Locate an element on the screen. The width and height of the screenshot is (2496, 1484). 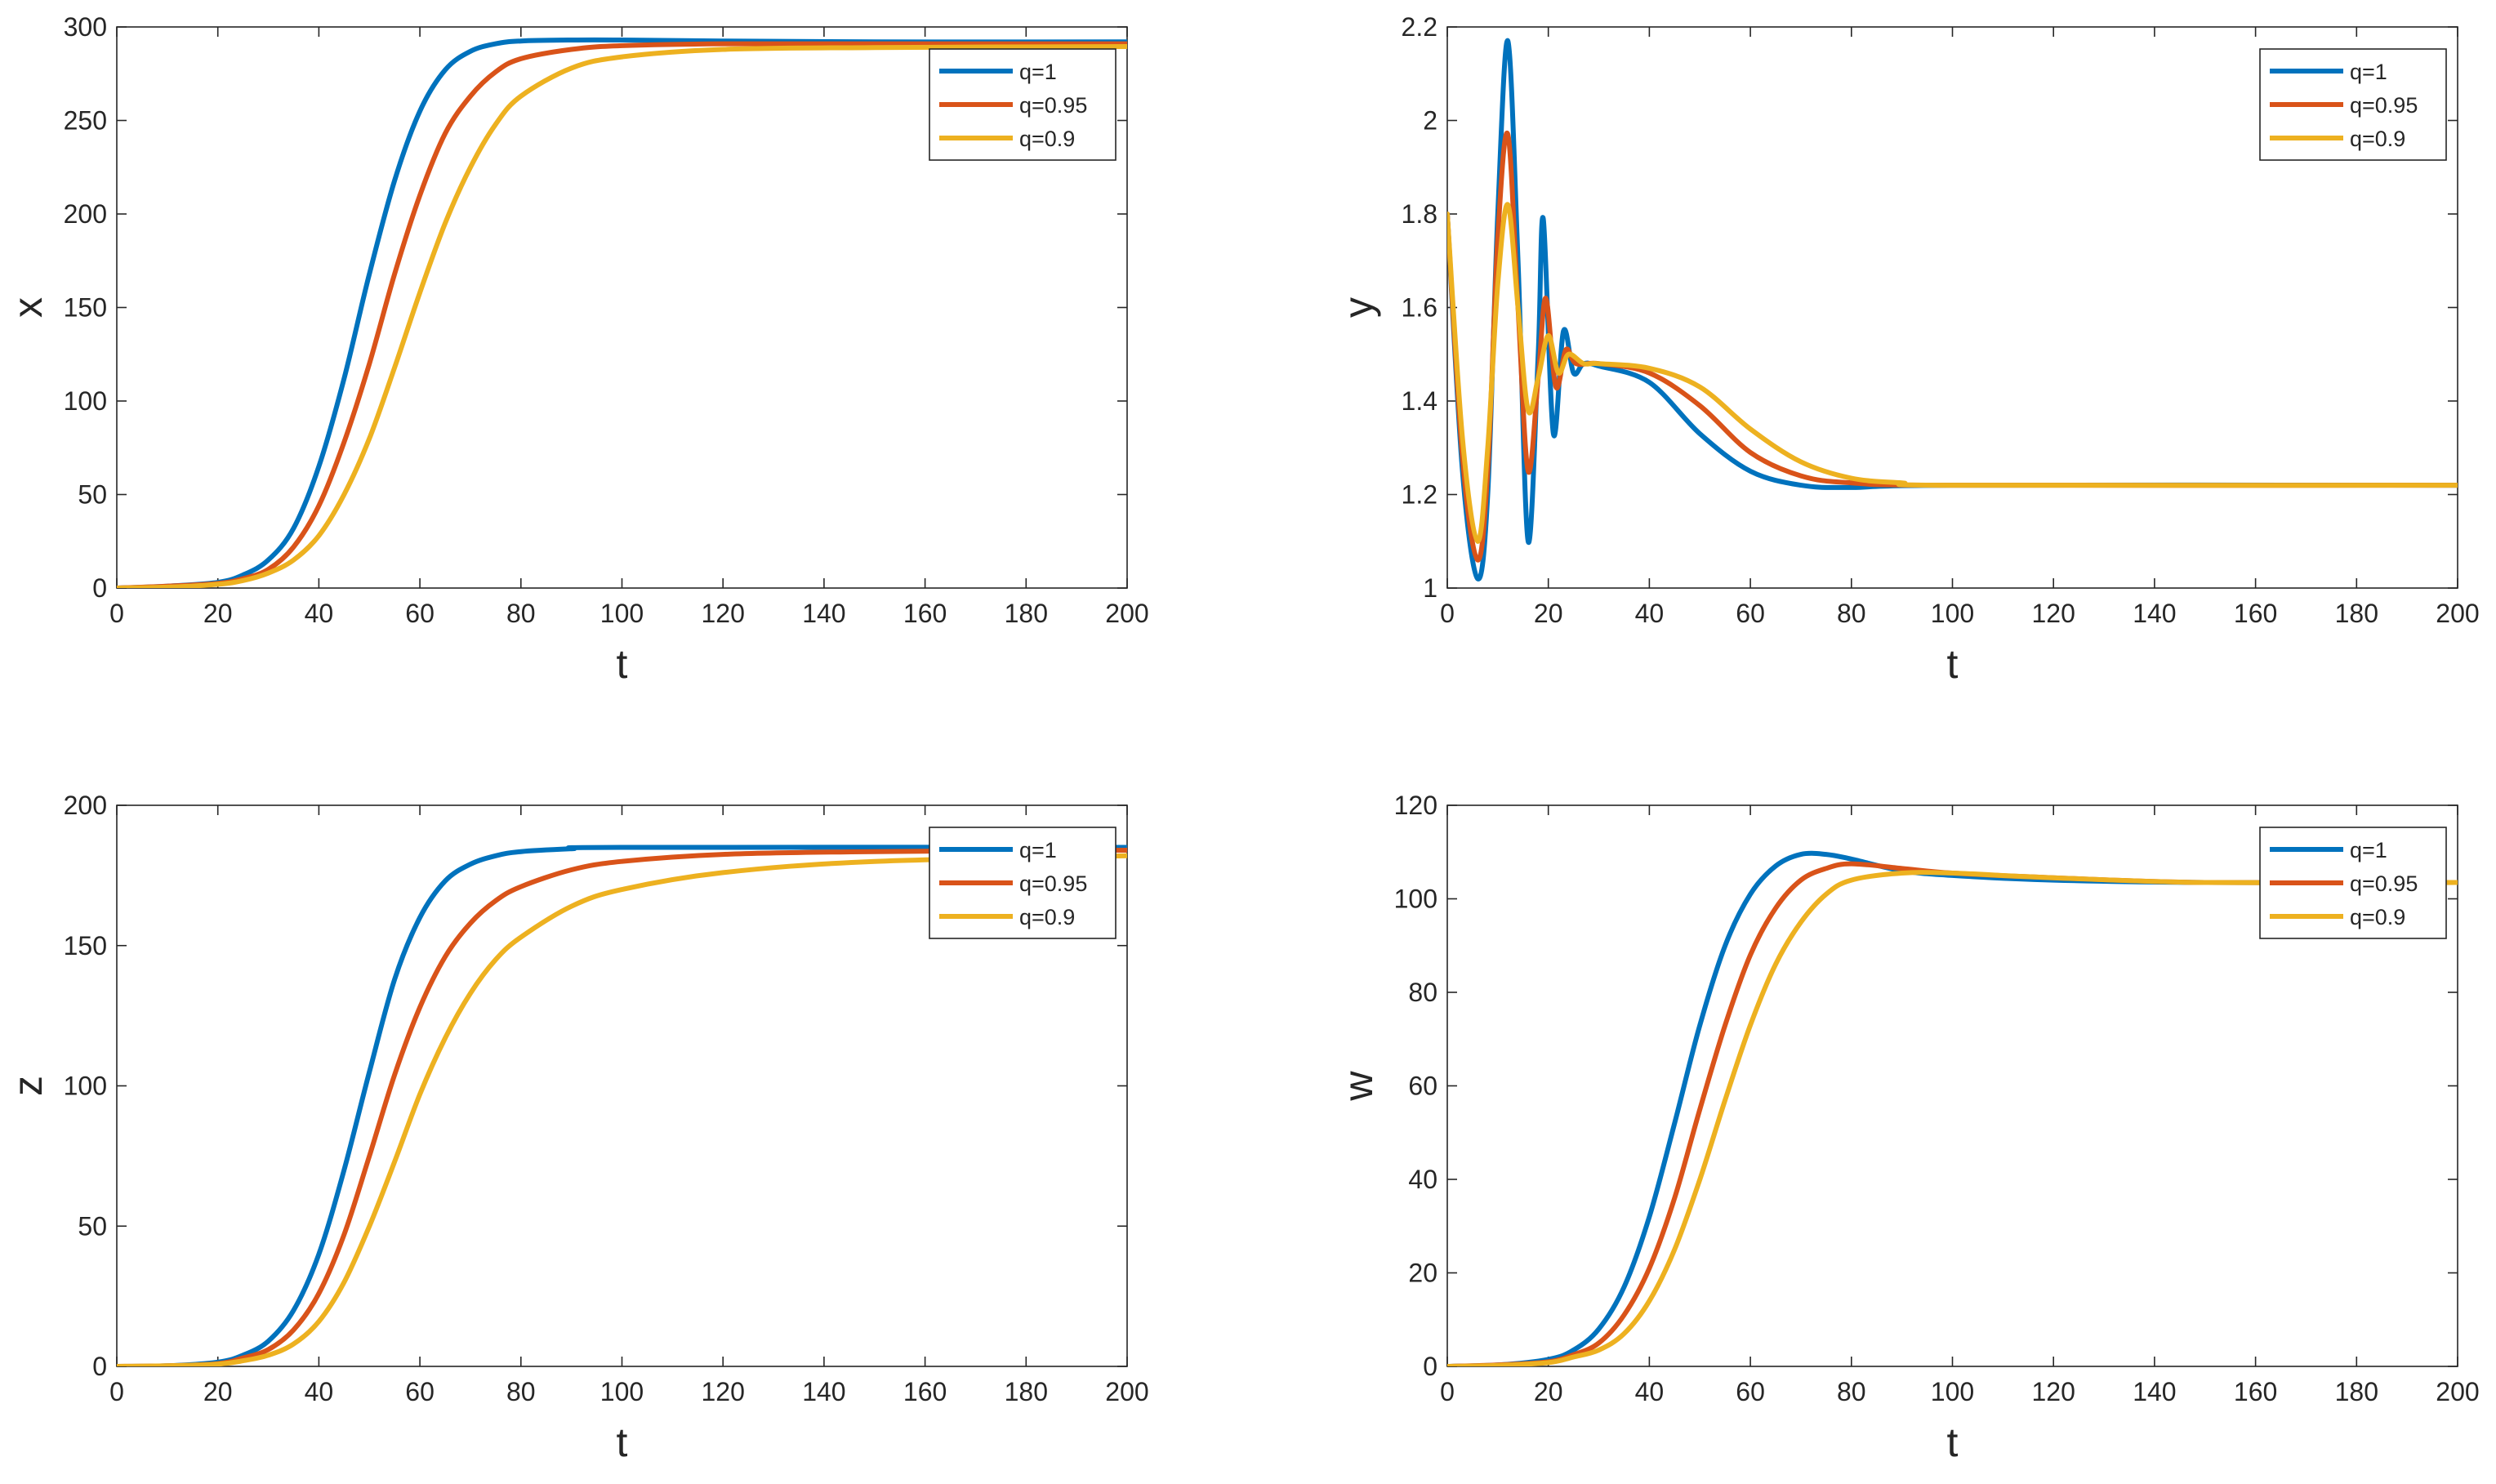
y-tick-label: 80 is located at coordinates (1422, 992).